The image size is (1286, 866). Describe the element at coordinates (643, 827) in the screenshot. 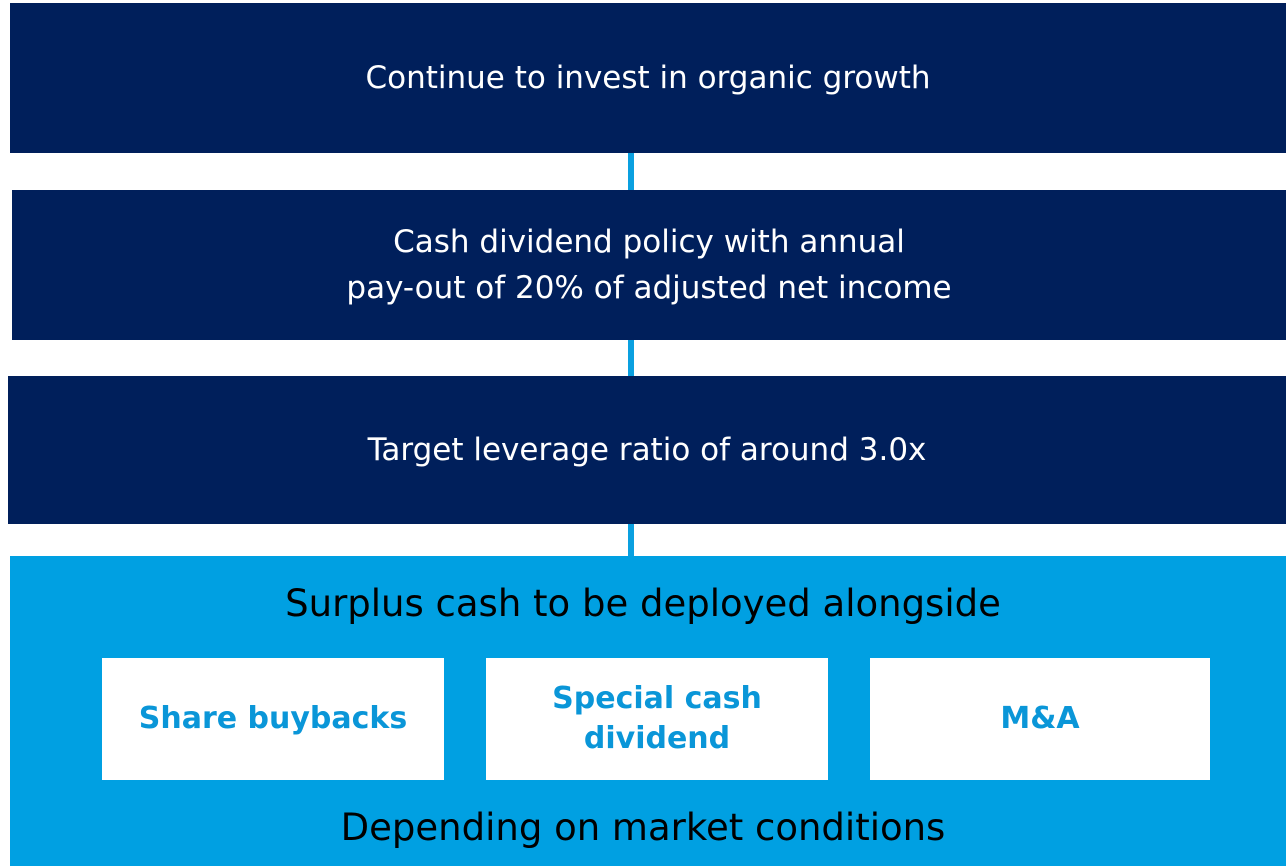

I see `surplus-footer: Depending on market conditions` at that location.